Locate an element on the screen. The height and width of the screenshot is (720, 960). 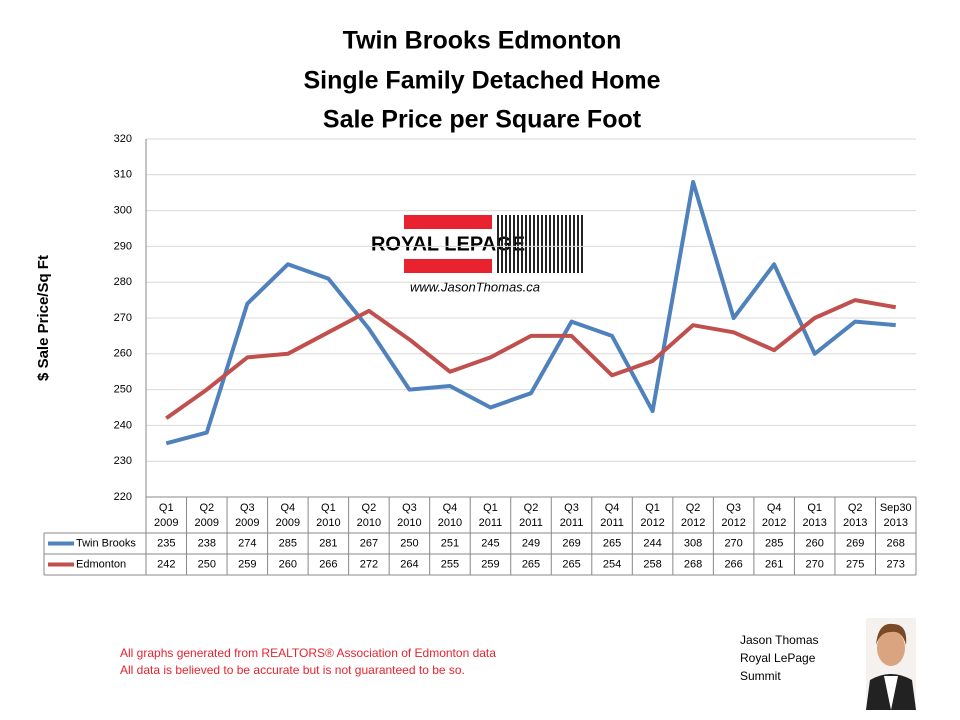
table-value: 255 is located at coordinates (450, 564).